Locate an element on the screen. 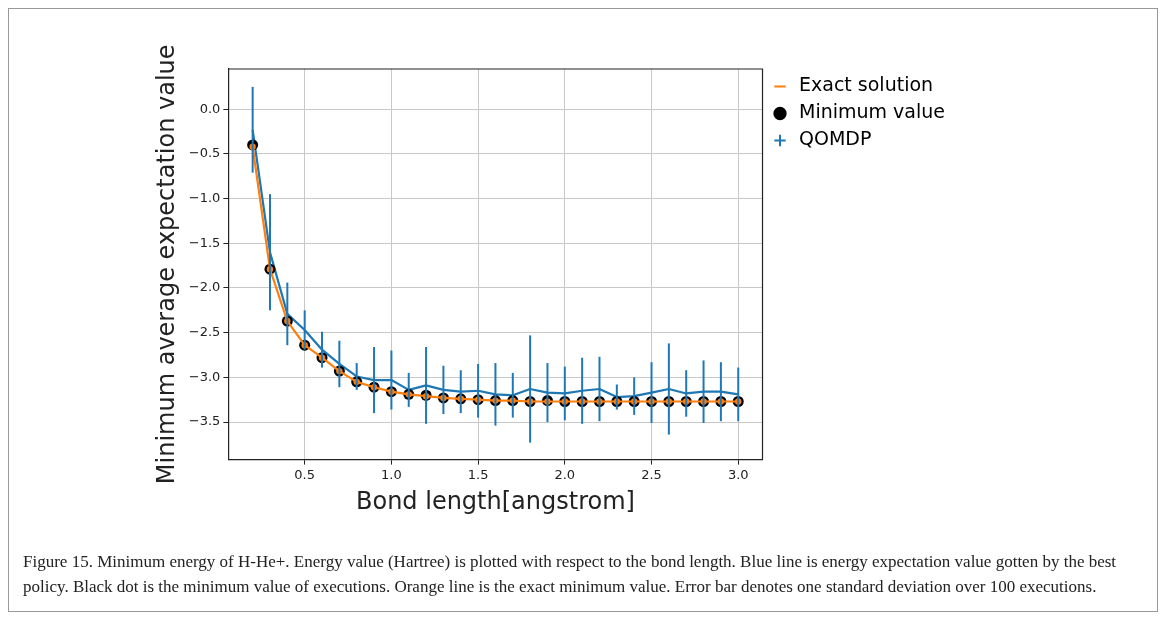  legend-label: Exact solution is located at coordinates (866, 84).